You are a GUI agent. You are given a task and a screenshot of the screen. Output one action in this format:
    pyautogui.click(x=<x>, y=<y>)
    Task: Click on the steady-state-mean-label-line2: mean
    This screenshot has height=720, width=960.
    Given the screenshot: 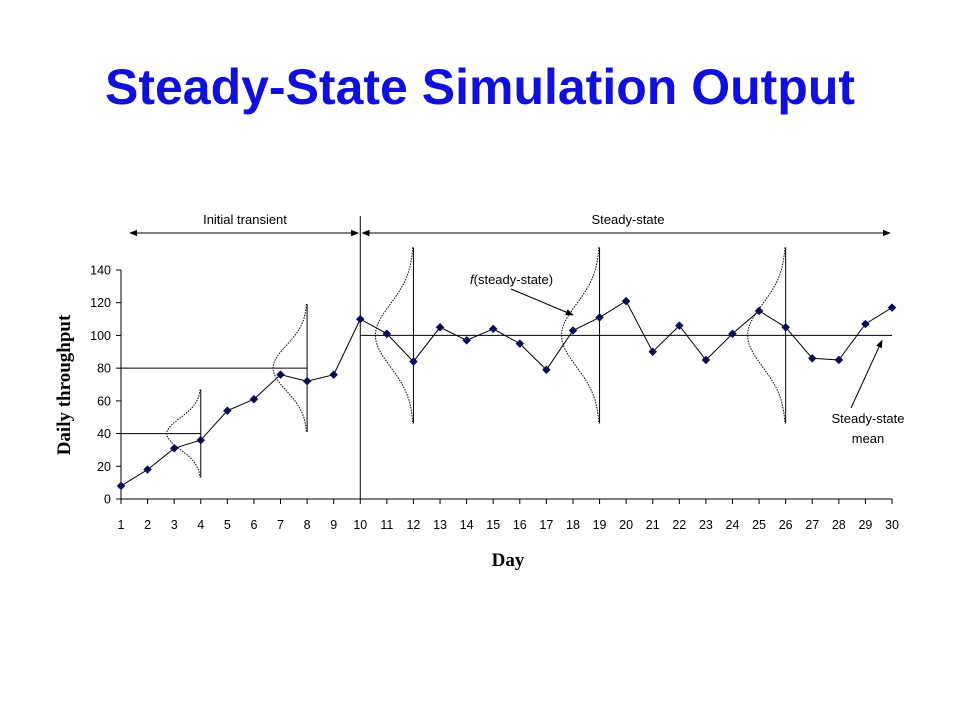 What is the action you would take?
    pyautogui.click(x=868, y=438)
    